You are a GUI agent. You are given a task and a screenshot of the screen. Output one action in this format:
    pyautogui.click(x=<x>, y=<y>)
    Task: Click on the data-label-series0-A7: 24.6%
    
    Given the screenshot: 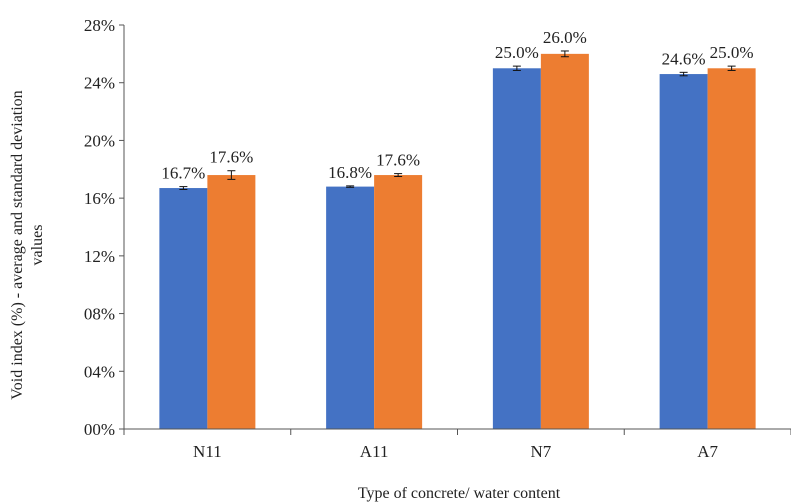 What is the action you would take?
    pyautogui.click(x=684, y=58)
    